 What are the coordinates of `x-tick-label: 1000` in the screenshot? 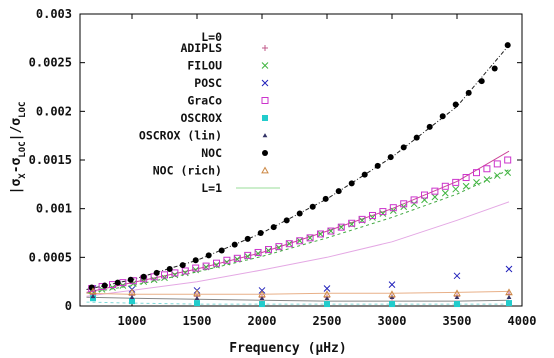 It's located at (132, 321).